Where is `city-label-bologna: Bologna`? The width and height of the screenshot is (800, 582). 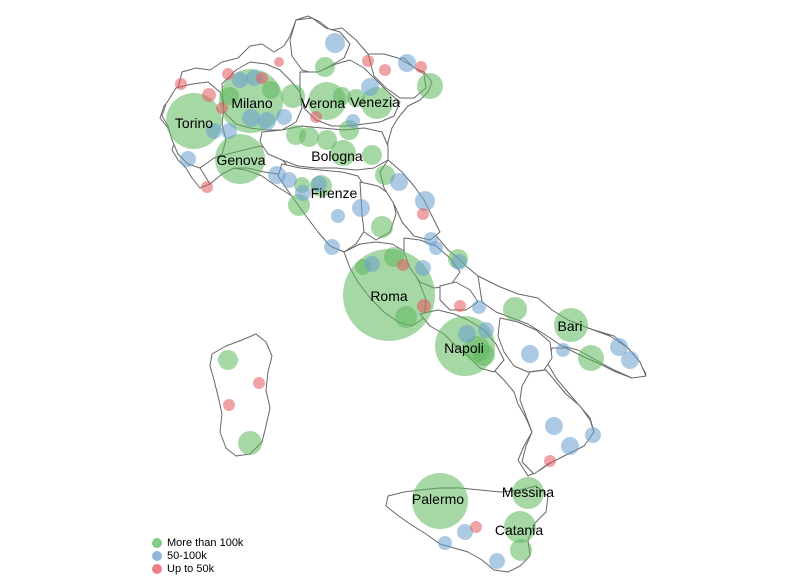
city-label-bologna: Bologna is located at coordinates (337, 156).